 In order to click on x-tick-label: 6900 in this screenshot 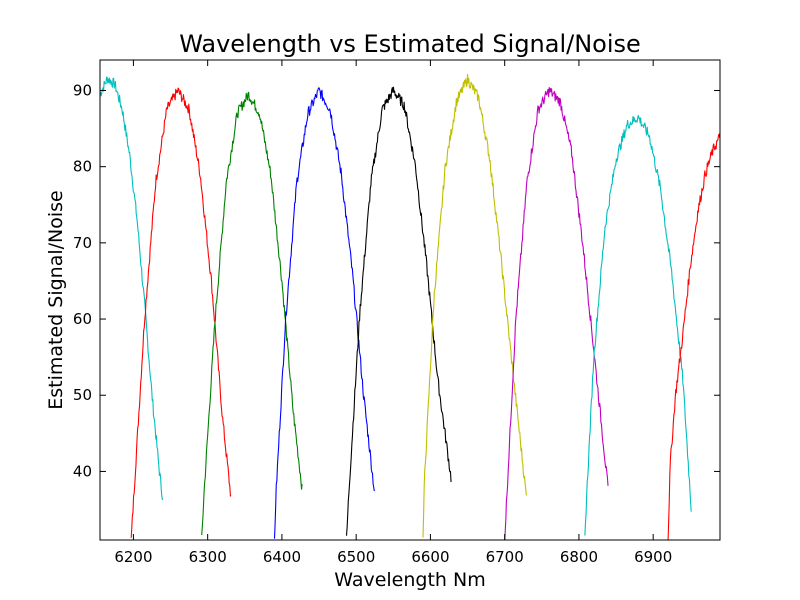, I will do `click(653, 557)`.